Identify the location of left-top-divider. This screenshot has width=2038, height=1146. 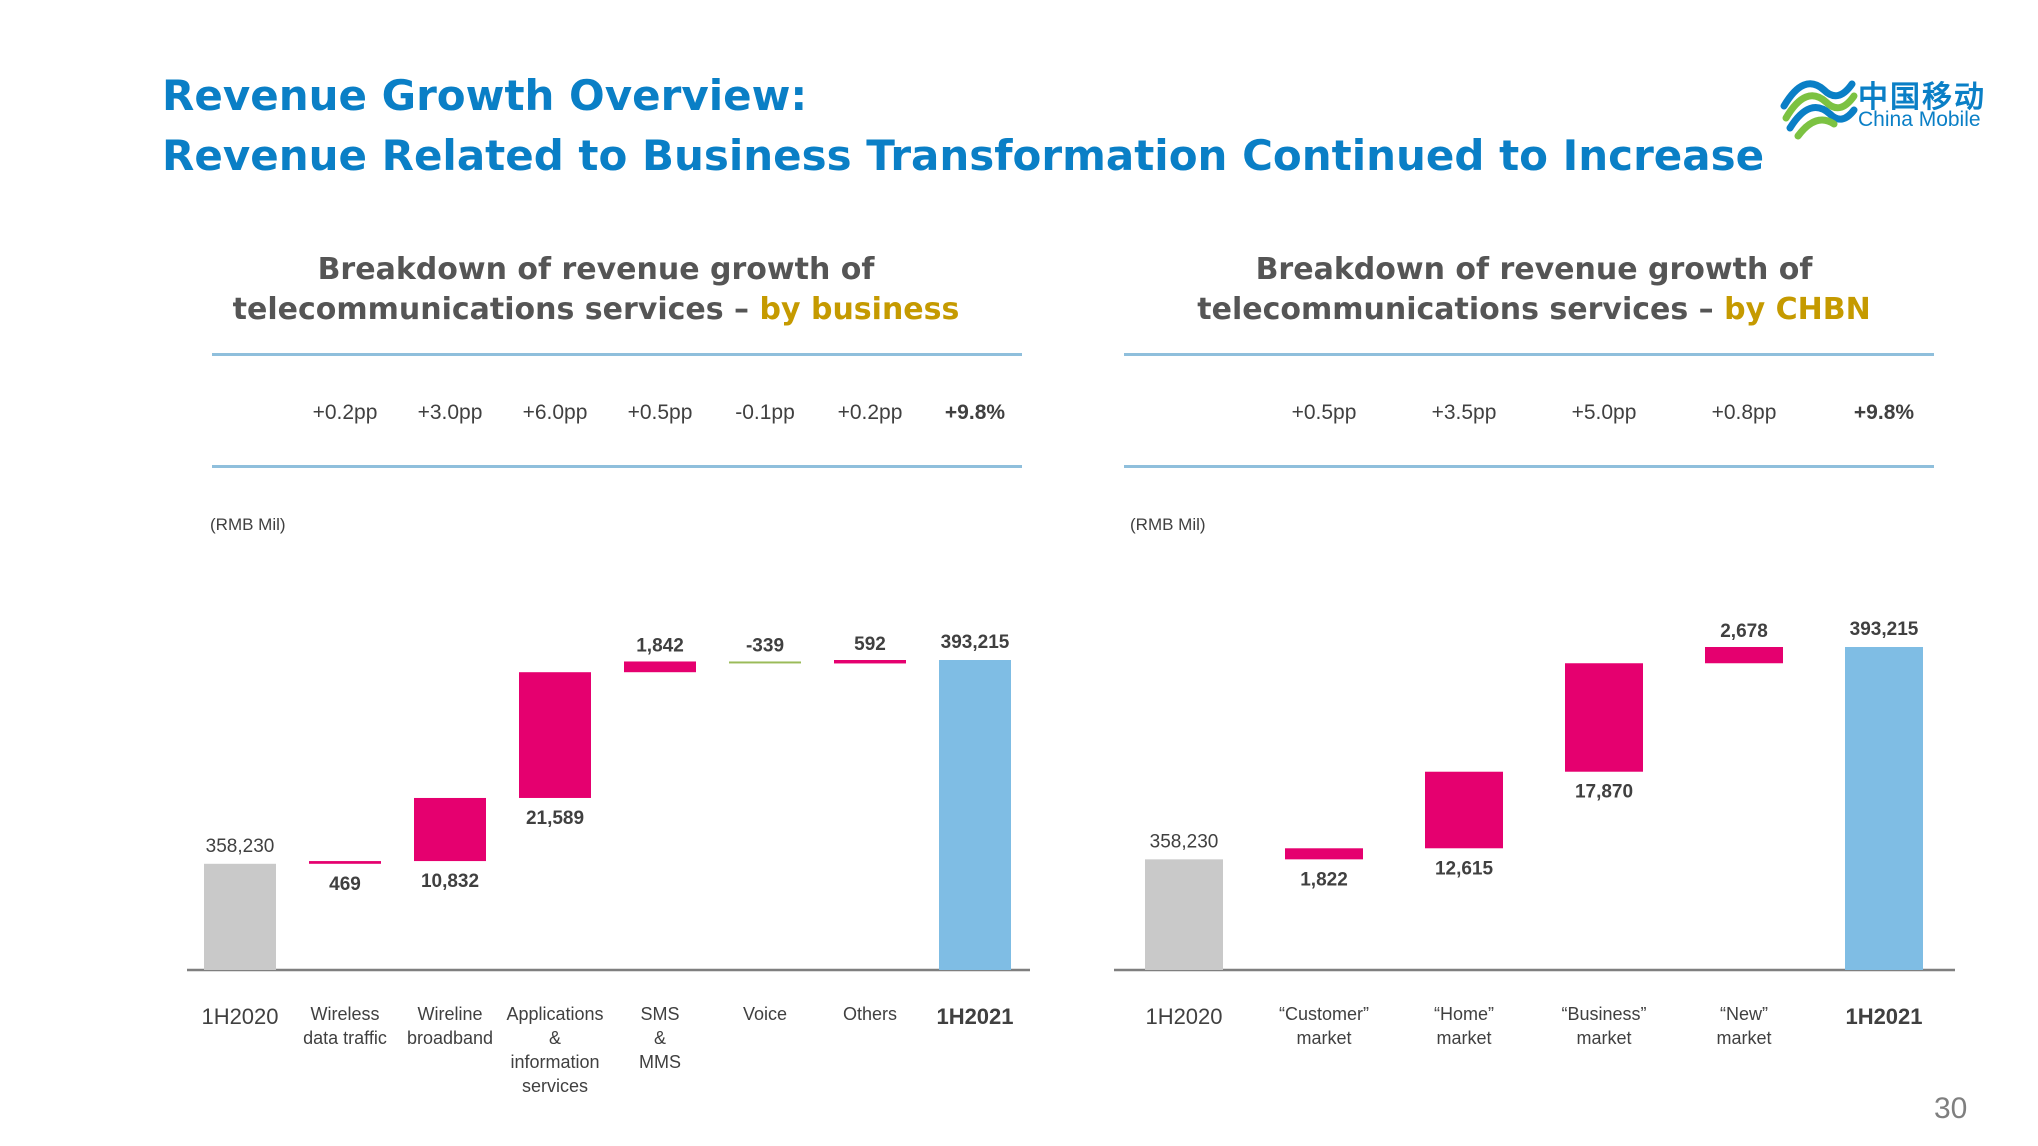
(617, 354).